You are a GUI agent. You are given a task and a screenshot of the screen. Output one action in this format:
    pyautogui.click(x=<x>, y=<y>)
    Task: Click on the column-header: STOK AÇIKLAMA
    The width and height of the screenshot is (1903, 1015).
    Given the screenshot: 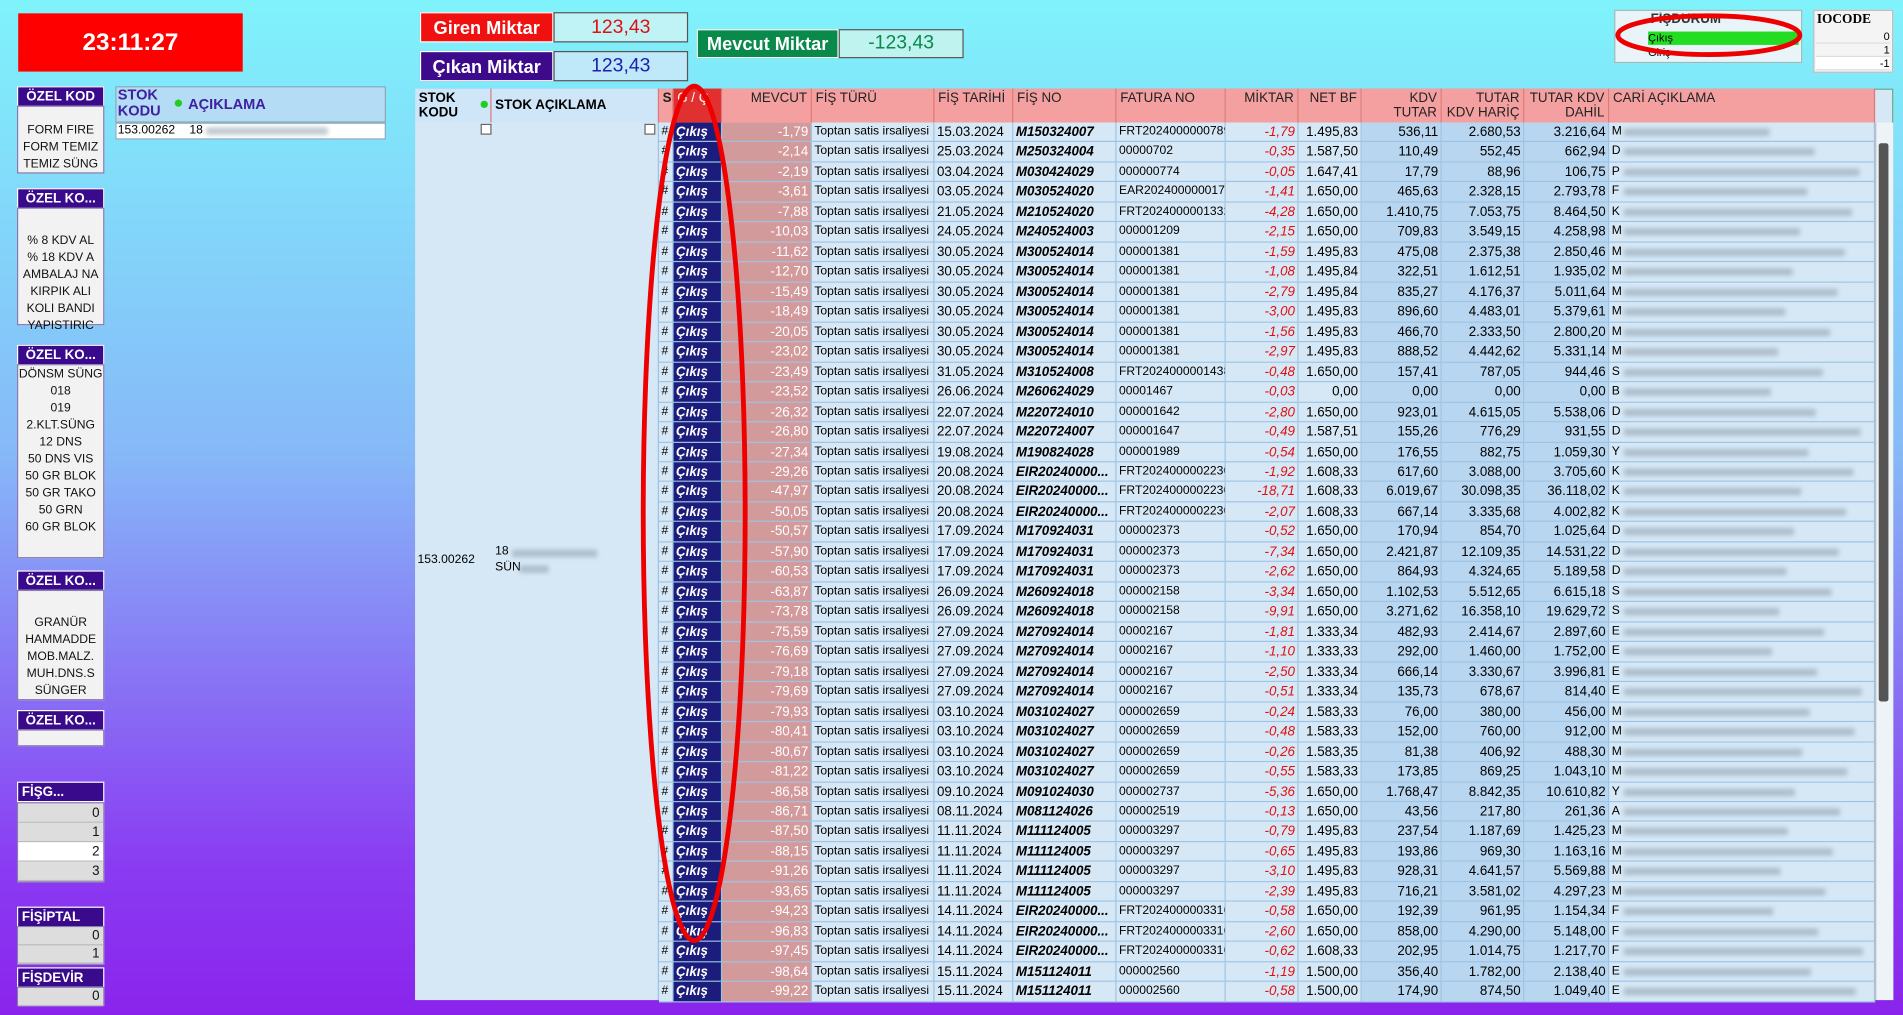 What is the action you would take?
    pyautogui.click(x=575, y=105)
    